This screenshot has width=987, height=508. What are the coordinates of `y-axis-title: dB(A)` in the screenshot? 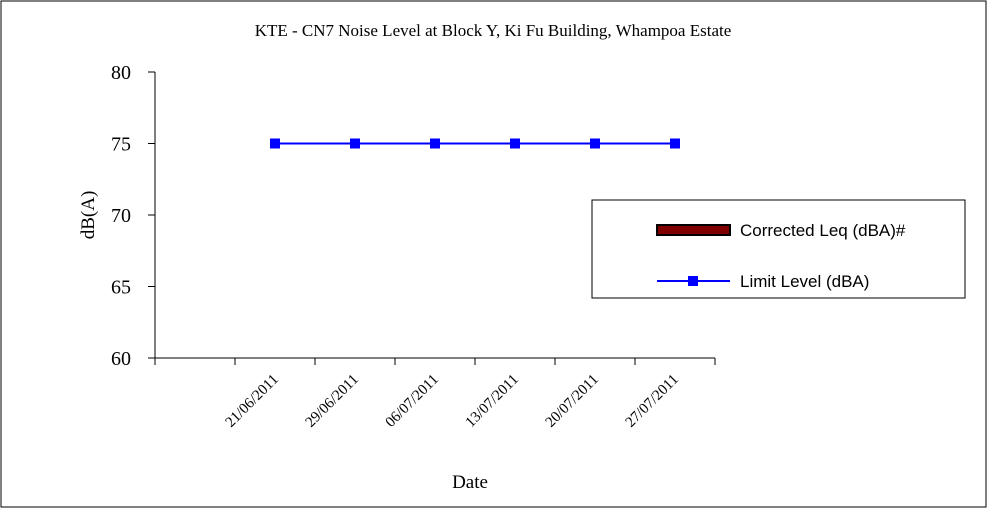 It's located at (88, 215).